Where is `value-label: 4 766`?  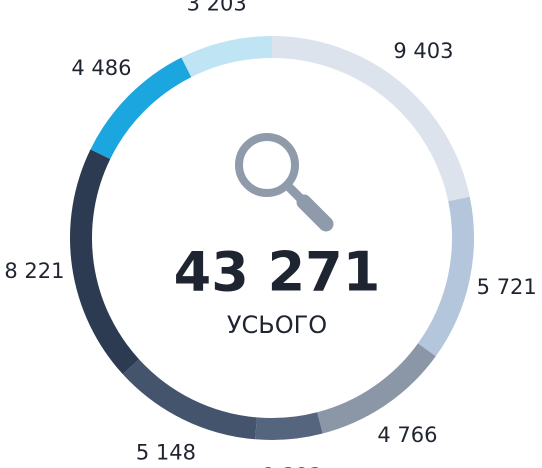
value-label: 4 766 is located at coordinates (407, 435).